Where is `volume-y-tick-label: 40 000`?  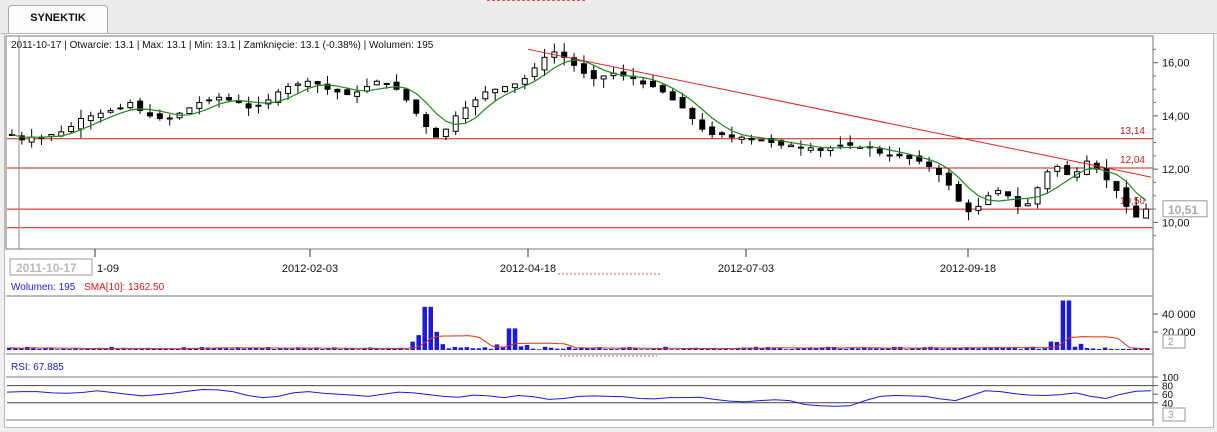
volume-y-tick-label: 40 000 is located at coordinates (1179, 315).